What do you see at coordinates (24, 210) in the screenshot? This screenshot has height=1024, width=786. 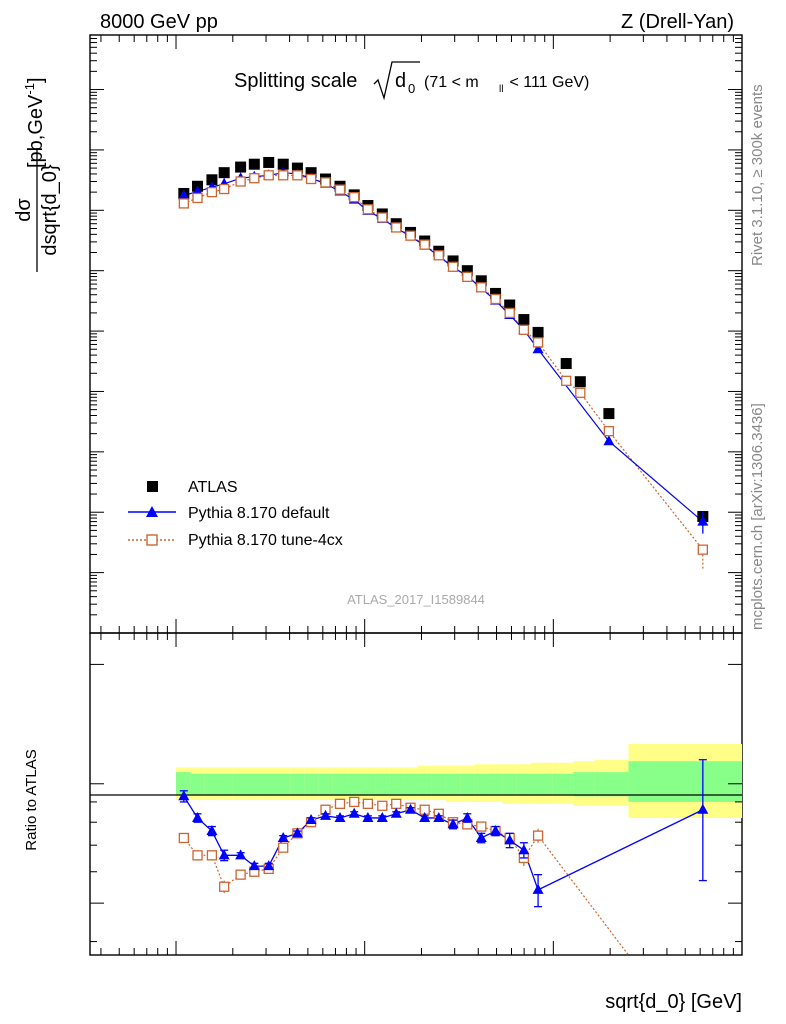 I see `ylabel-numerator: dσ` at bounding box center [24, 210].